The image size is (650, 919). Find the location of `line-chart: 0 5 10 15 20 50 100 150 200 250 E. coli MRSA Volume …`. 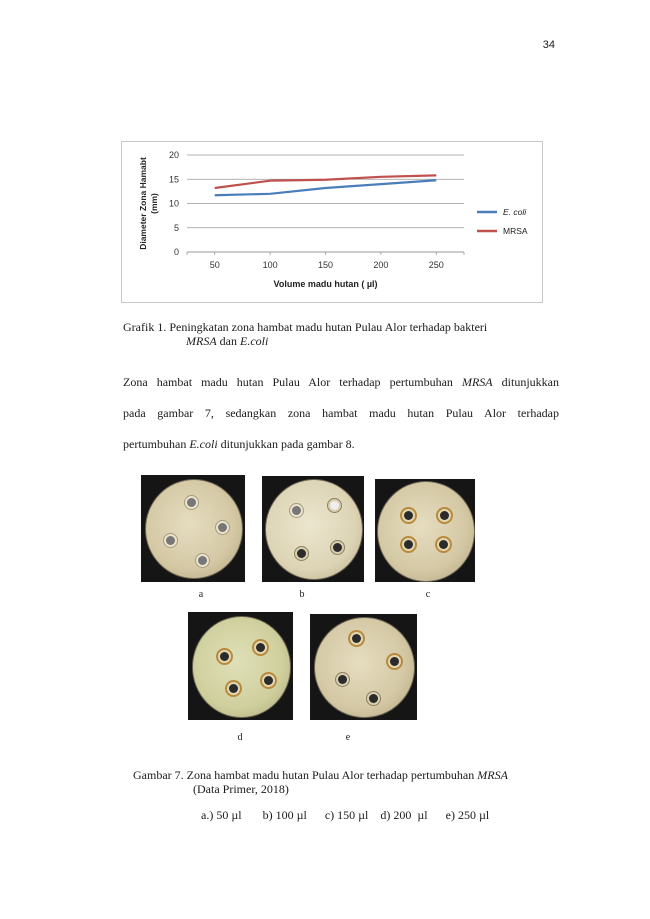

line-chart: 0 5 10 15 20 50 100 150 200 250 E. coli MRSA Volume … is located at coordinates (332, 222).